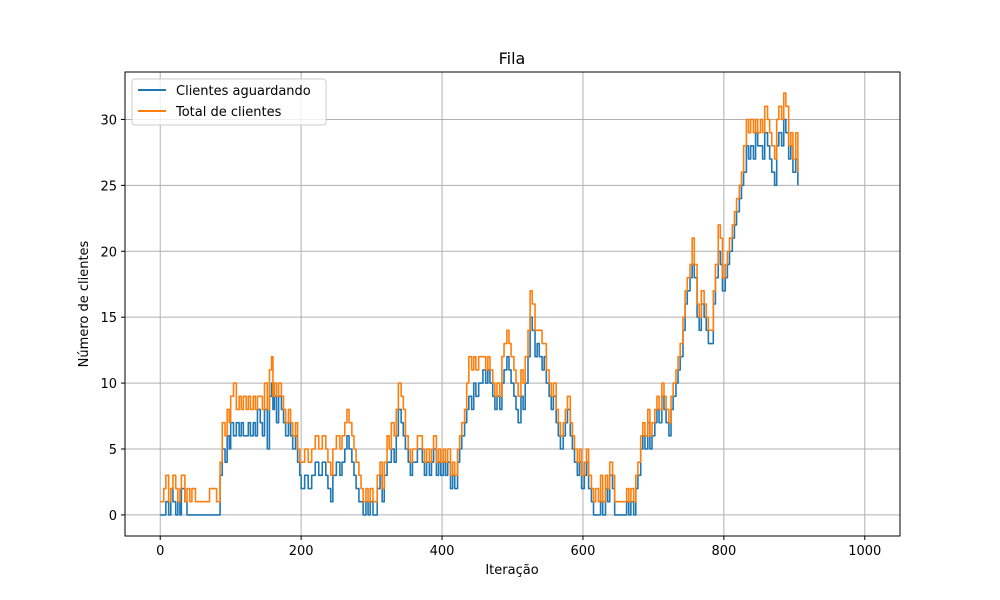 The width and height of the screenshot is (1000, 600). Describe the element at coordinates (518, 547) in the screenshot. I see `x-ticks: 0 200 400 600 800 1000` at that location.